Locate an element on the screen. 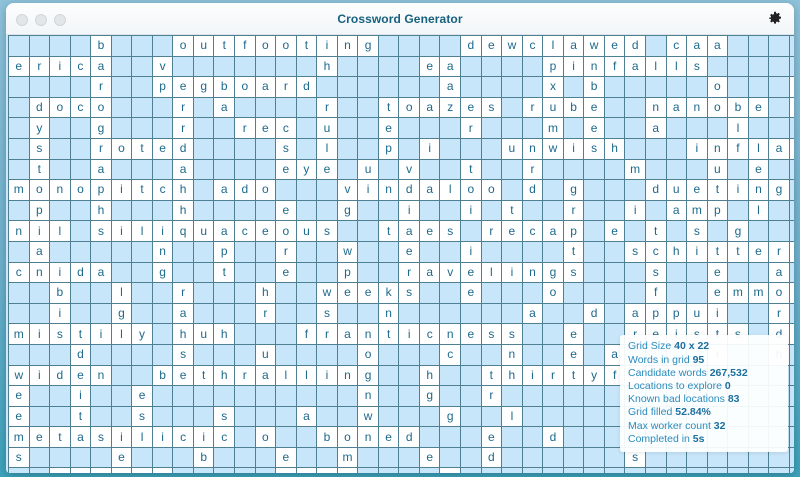  grid-cell-letter: d is located at coordinates (655, 190).